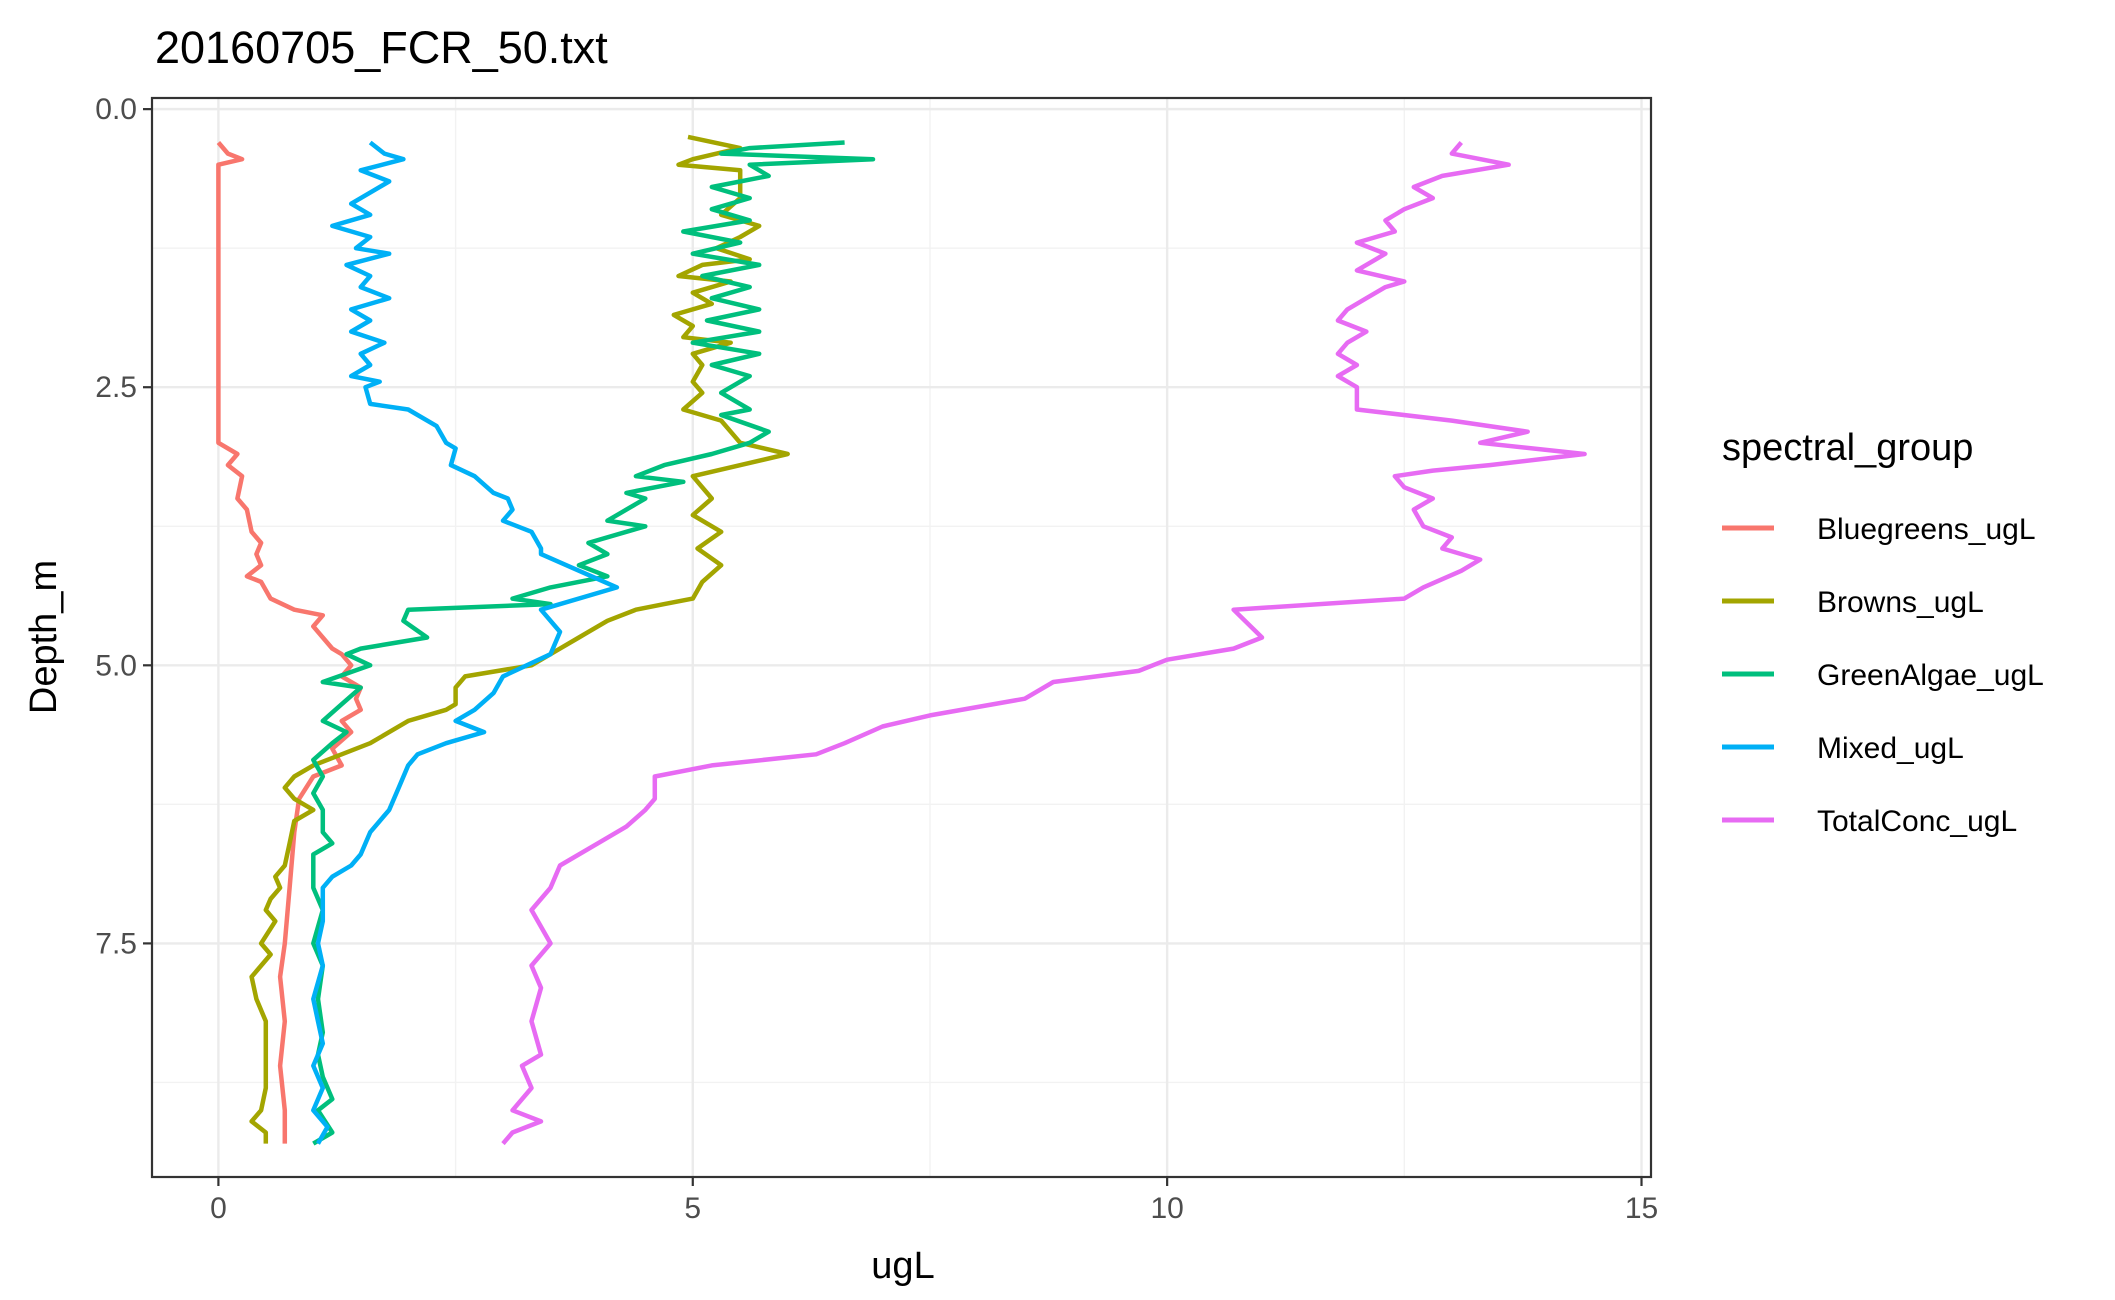 The image size is (2115, 1300). I want to click on legend-item: Mixed_ugL, so click(1843, 748).